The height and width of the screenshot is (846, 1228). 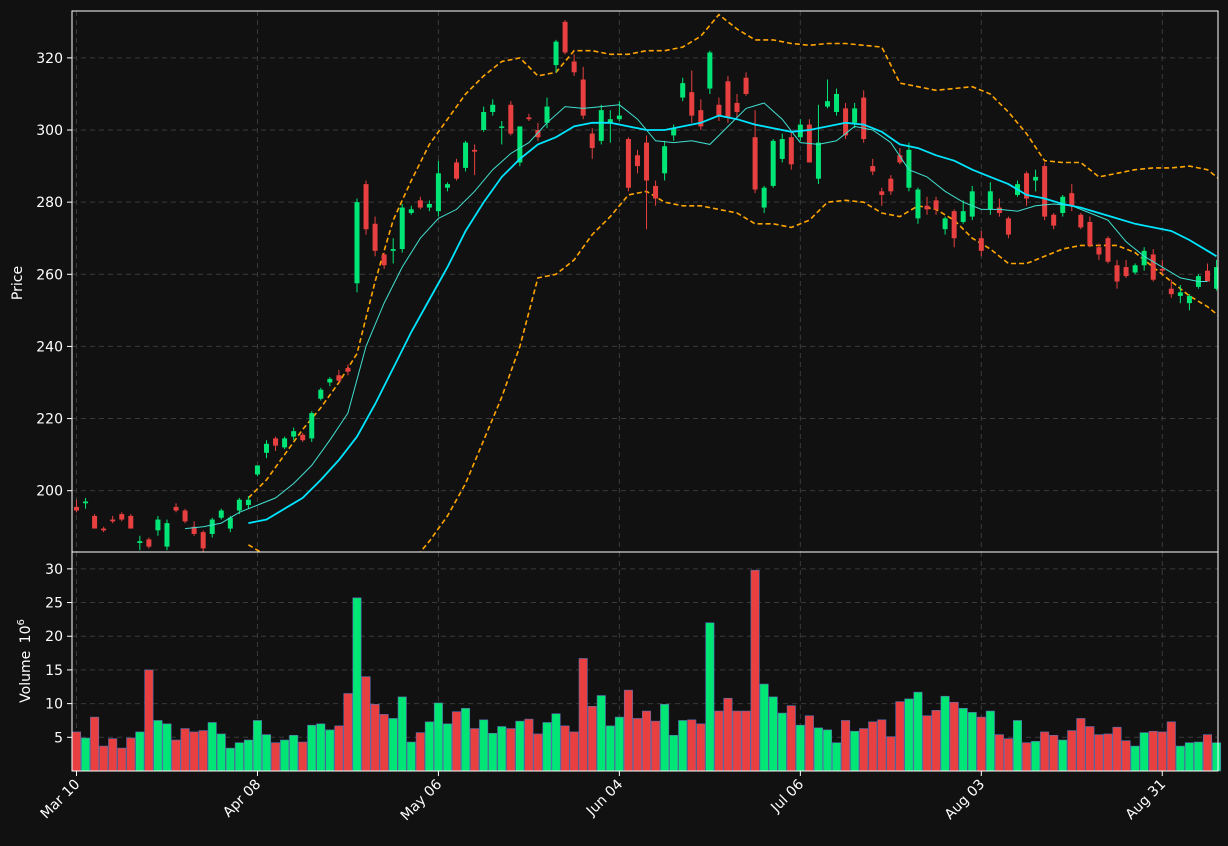 What do you see at coordinates (49, 59) in the screenshot?
I see `price-tick-label: 320` at bounding box center [49, 59].